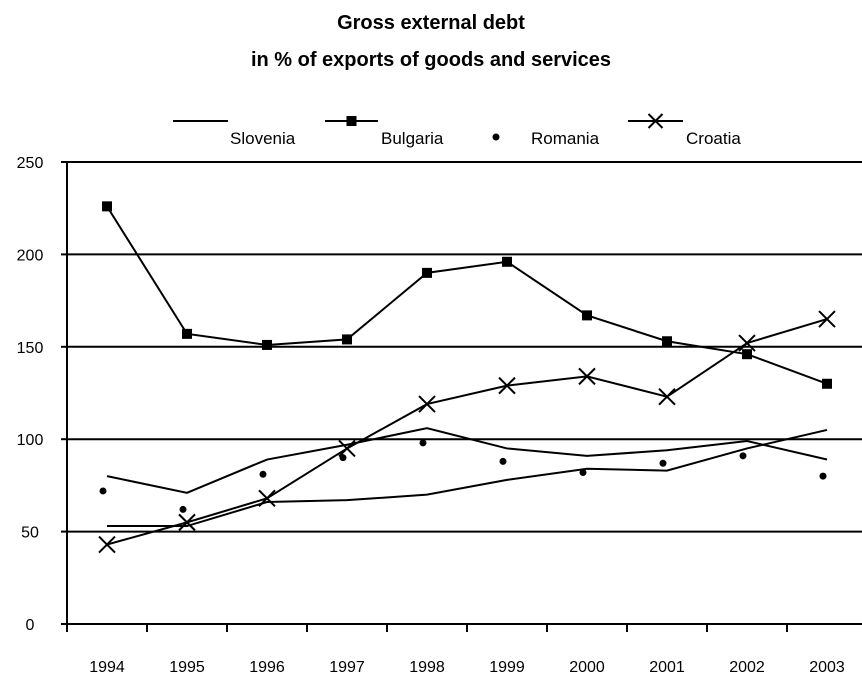  What do you see at coordinates (263, 138) in the screenshot?
I see `legend-label: Slovenia` at bounding box center [263, 138].